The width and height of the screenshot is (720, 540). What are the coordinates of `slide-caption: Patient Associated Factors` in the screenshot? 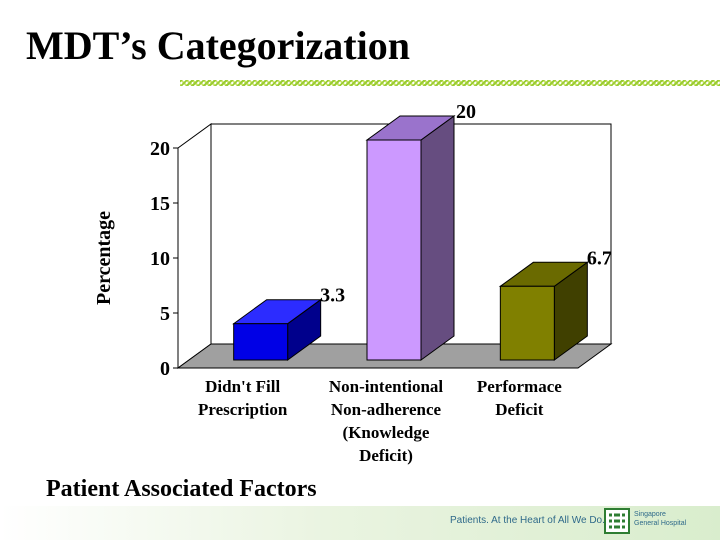 It's located at (181, 489).